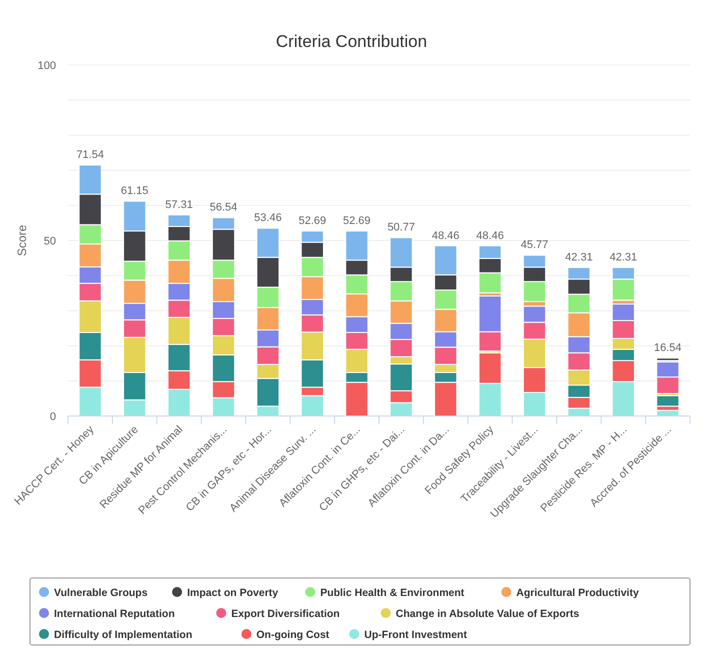 This screenshot has height=650, width=703. Describe the element at coordinates (534, 245) in the screenshot. I see `total-label: 45.77` at that location.